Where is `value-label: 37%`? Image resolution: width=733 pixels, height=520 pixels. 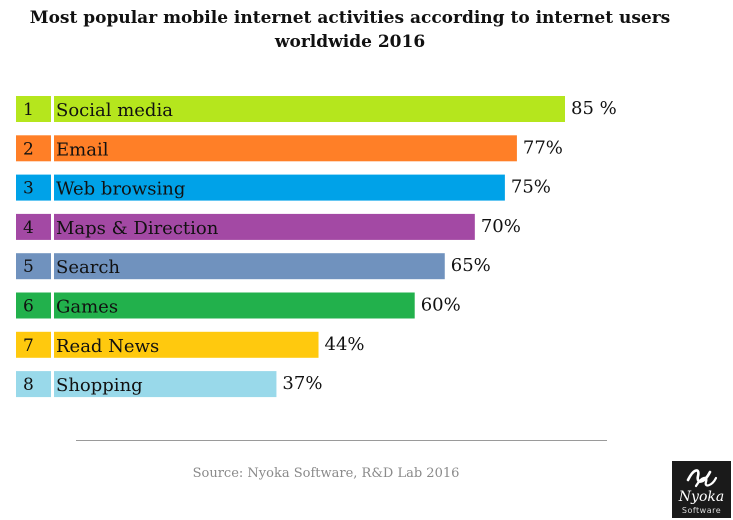
value-label: 37% is located at coordinates (302, 383).